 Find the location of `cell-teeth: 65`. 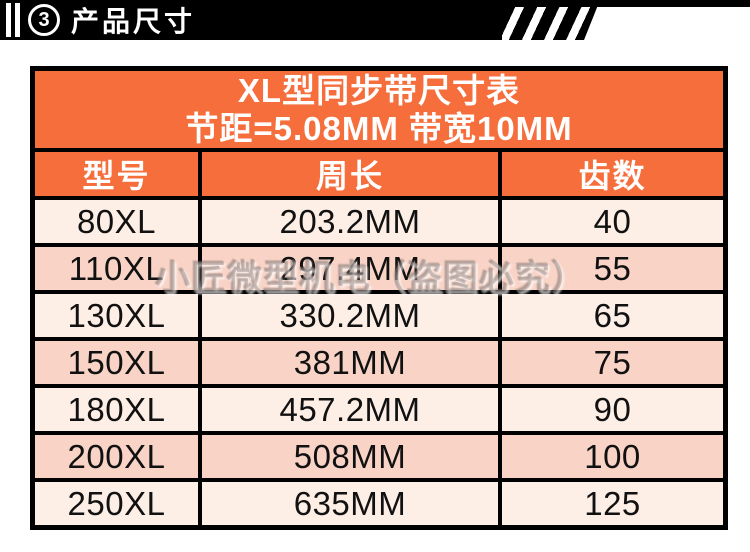

cell-teeth: 65 is located at coordinates (612, 315).